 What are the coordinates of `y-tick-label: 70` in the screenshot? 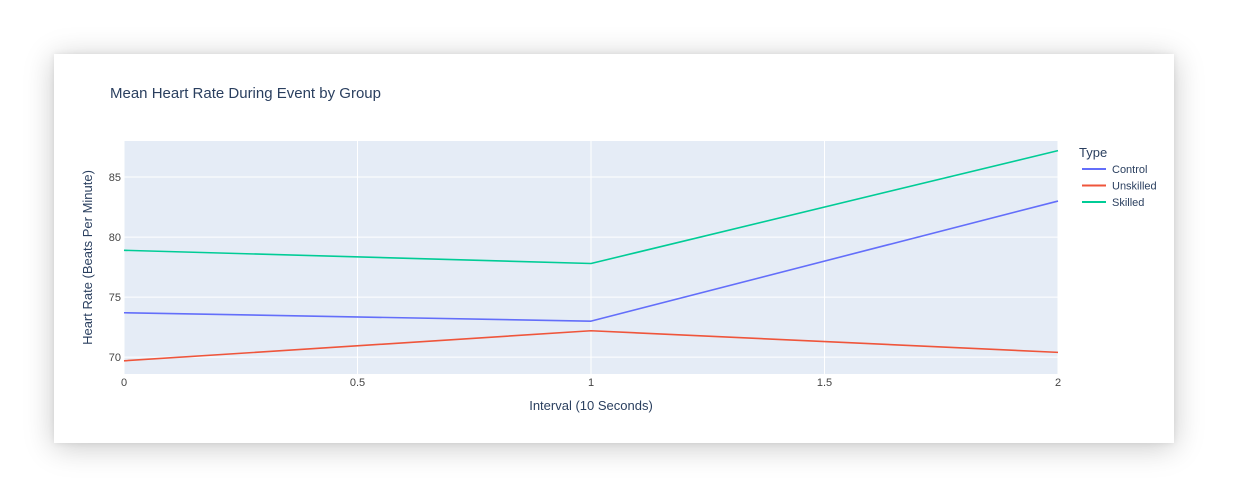 It's located at (115, 358).